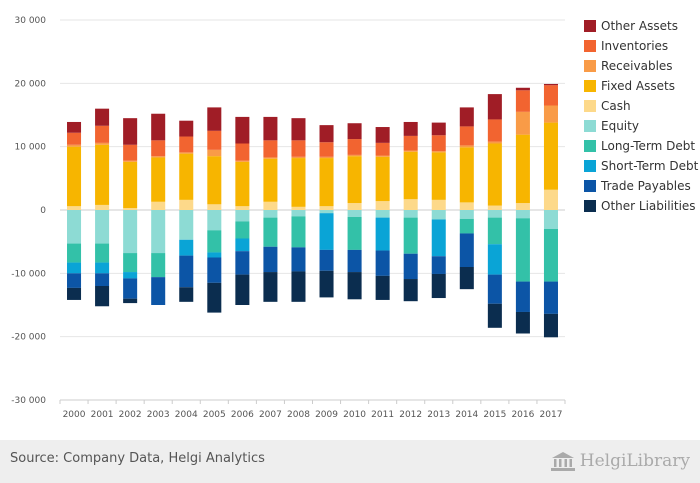  Describe the element at coordinates (74, 415) in the screenshot. I see `x-tick-label: 2000` at that location.